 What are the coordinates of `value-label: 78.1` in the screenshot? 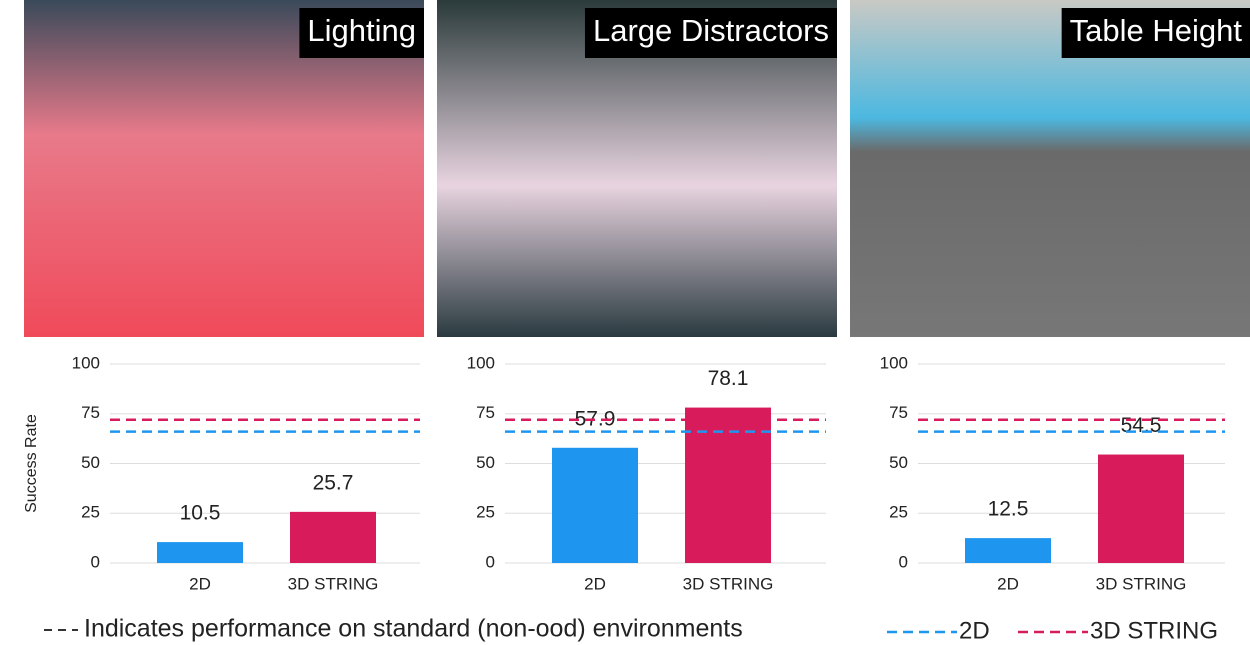 It's located at (728, 378).